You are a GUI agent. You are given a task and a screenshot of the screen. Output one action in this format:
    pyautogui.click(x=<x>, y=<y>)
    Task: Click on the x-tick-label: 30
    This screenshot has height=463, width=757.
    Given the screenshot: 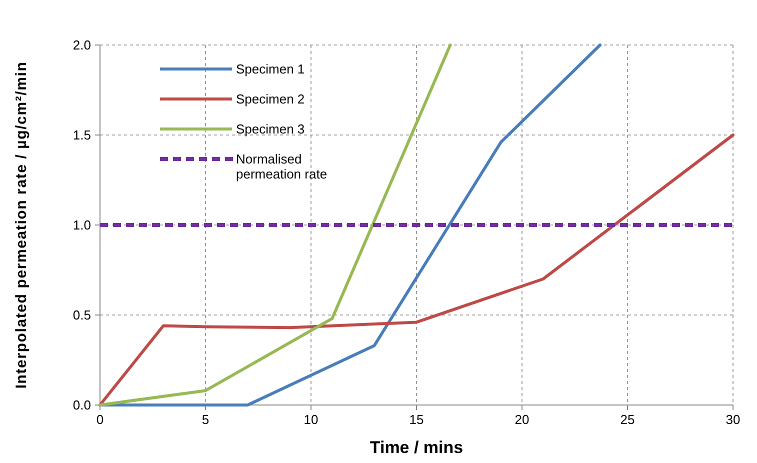 What is the action you would take?
    pyautogui.click(x=733, y=419)
    